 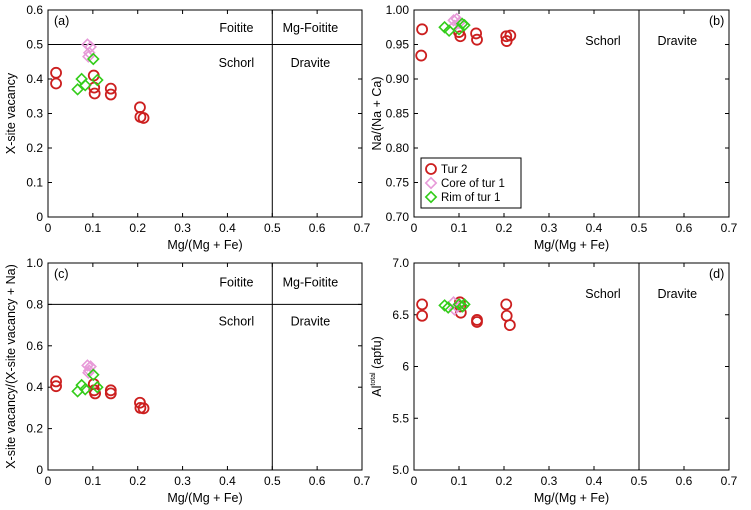 I want to click on y-tick-label: 0.5, so click(x=34, y=45).